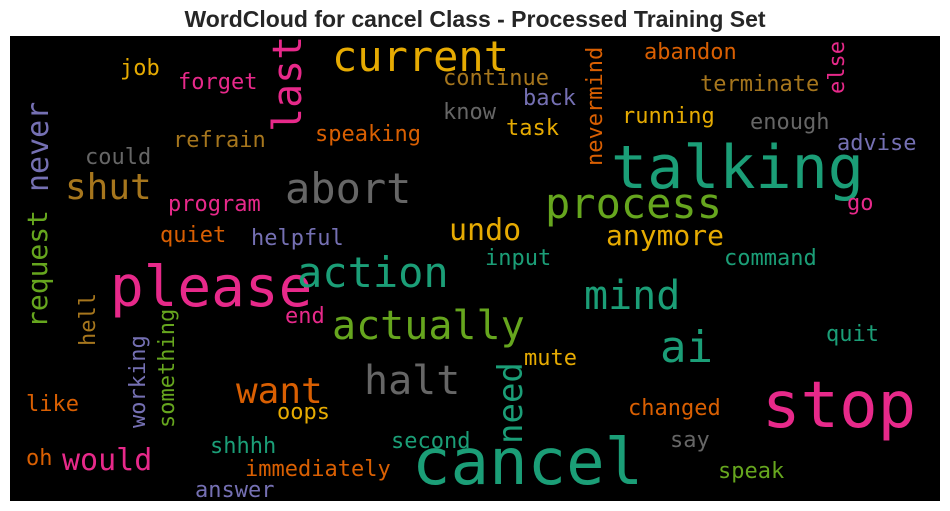  Describe the element at coordinates (770, 258) in the screenshot. I see `word-command: command` at that location.